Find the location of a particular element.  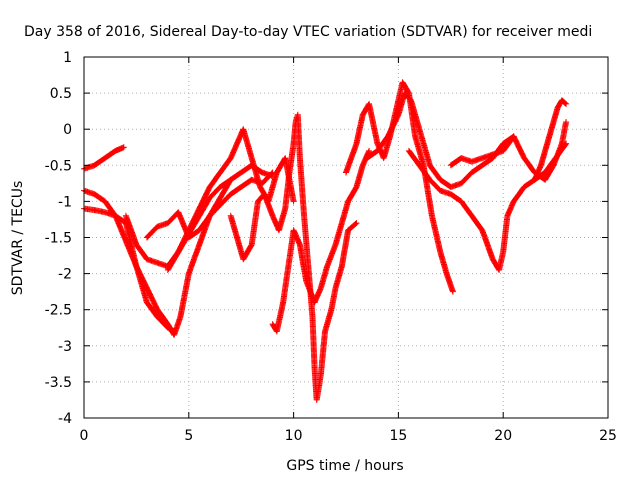

series-track-a is located at coordinates (104, 158).